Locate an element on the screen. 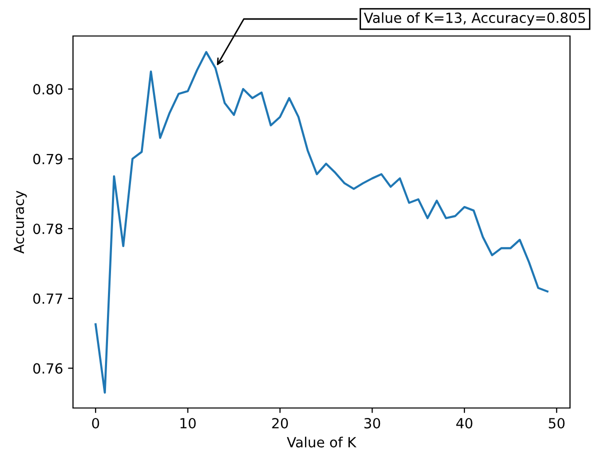  x-tick-label: 30 is located at coordinates (372, 423).